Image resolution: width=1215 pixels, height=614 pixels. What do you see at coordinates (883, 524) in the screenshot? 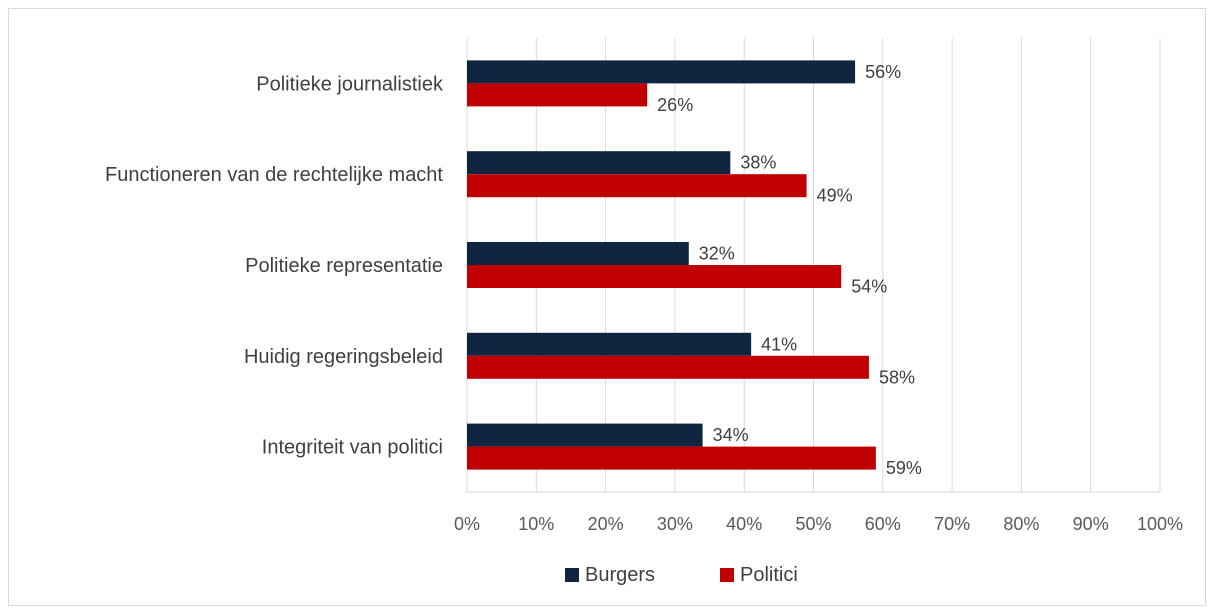
I see `x-tick-label: 60%` at bounding box center [883, 524].